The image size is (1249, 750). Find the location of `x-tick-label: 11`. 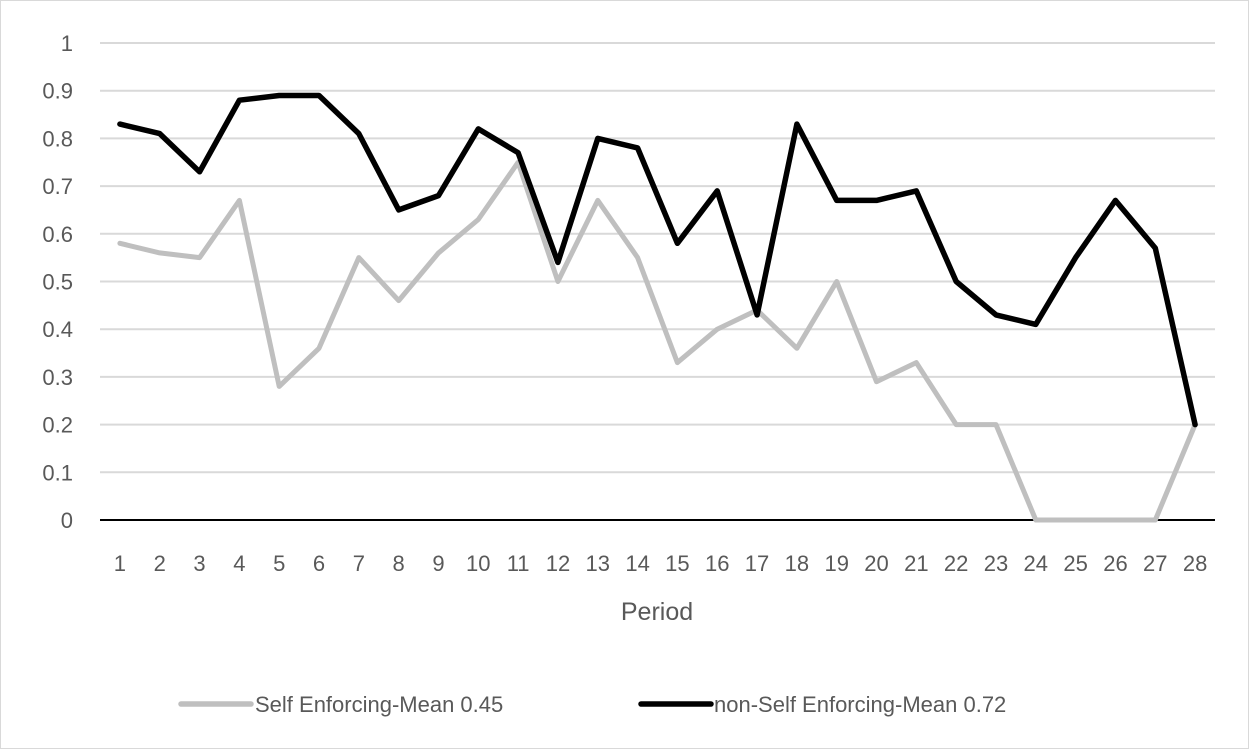

x-tick-label: 11 is located at coordinates (518, 563).